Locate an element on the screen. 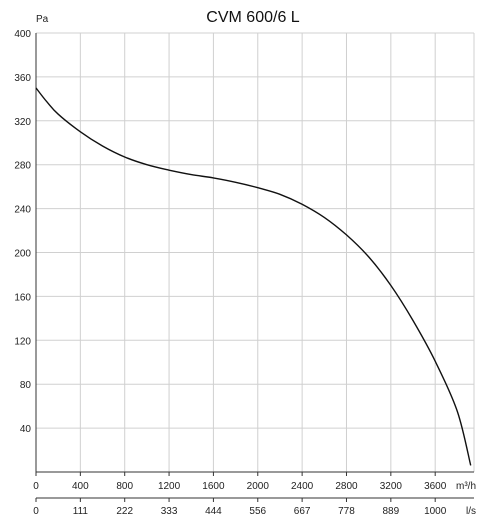 This screenshot has height=518, width=485. y-tick-label: 280 is located at coordinates (22, 166).